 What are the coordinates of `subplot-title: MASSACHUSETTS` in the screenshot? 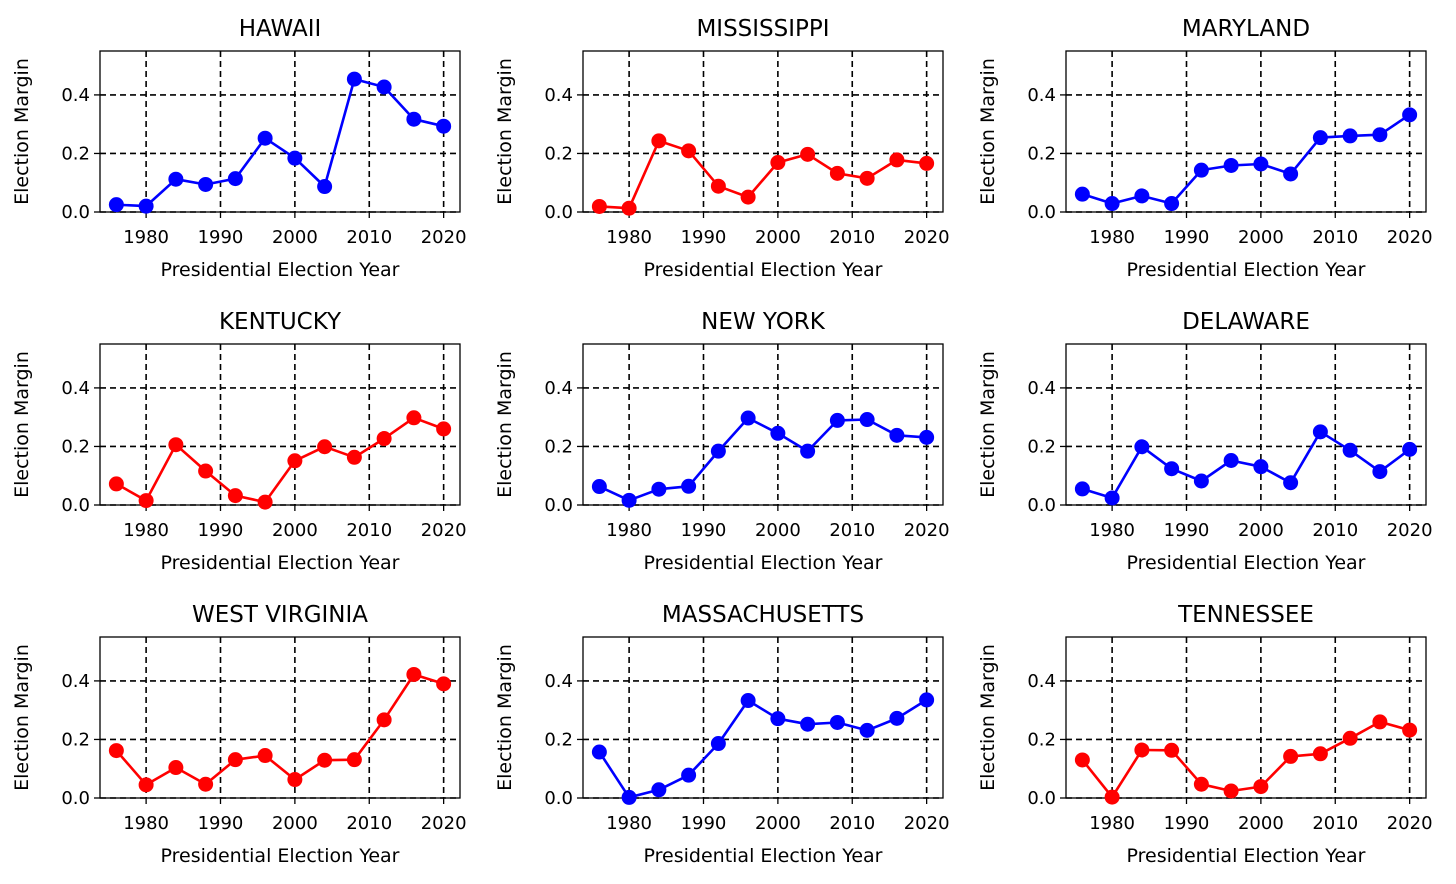 It's located at (763, 615).